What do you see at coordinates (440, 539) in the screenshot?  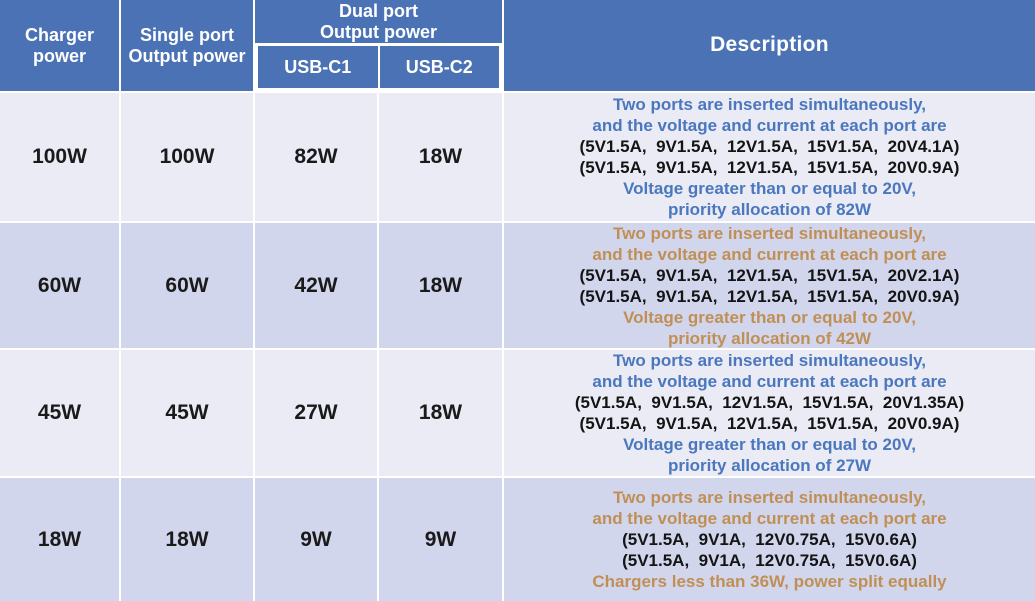 I see `cell-usb-c2: 9W` at bounding box center [440, 539].